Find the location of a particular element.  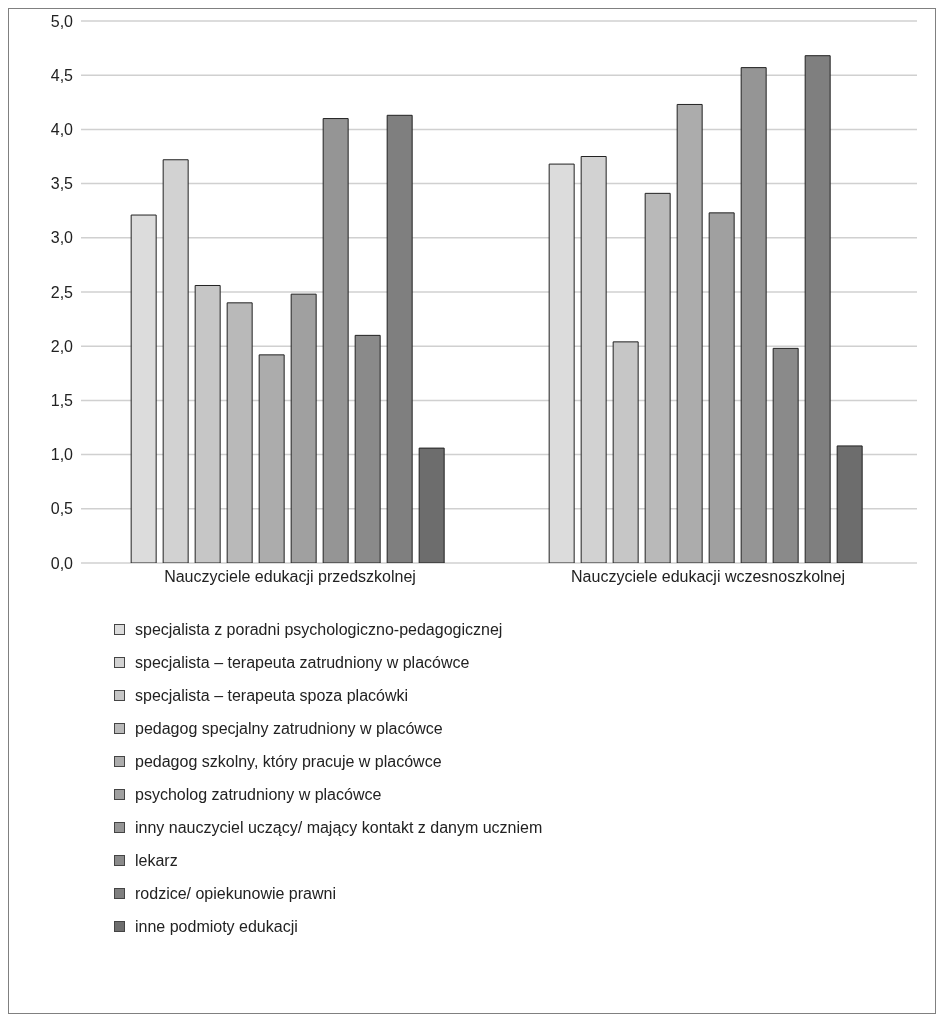

y-tick-label: 4,5 is located at coordinates (62, 75).